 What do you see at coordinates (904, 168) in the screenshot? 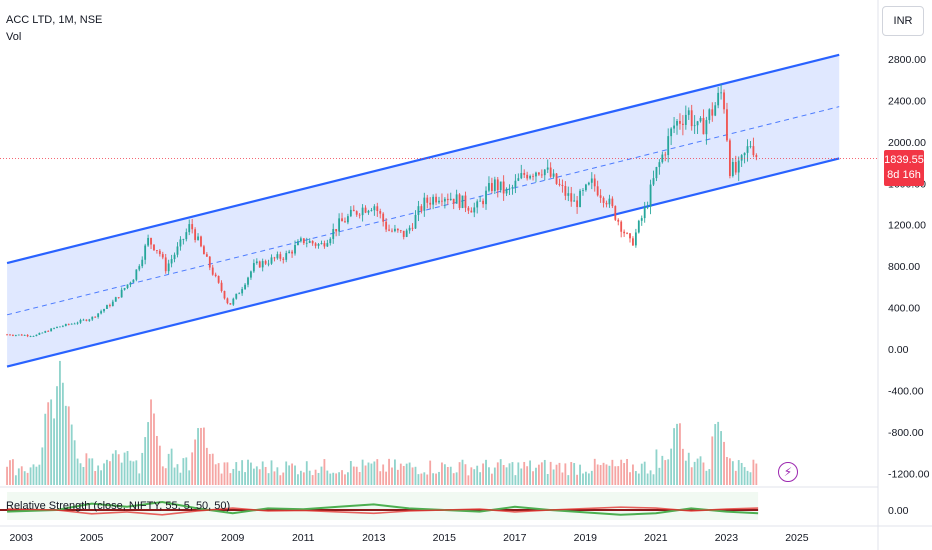
I see `last-price-badge: 1839.55 8d 16h` at bounding box center [904, 168].